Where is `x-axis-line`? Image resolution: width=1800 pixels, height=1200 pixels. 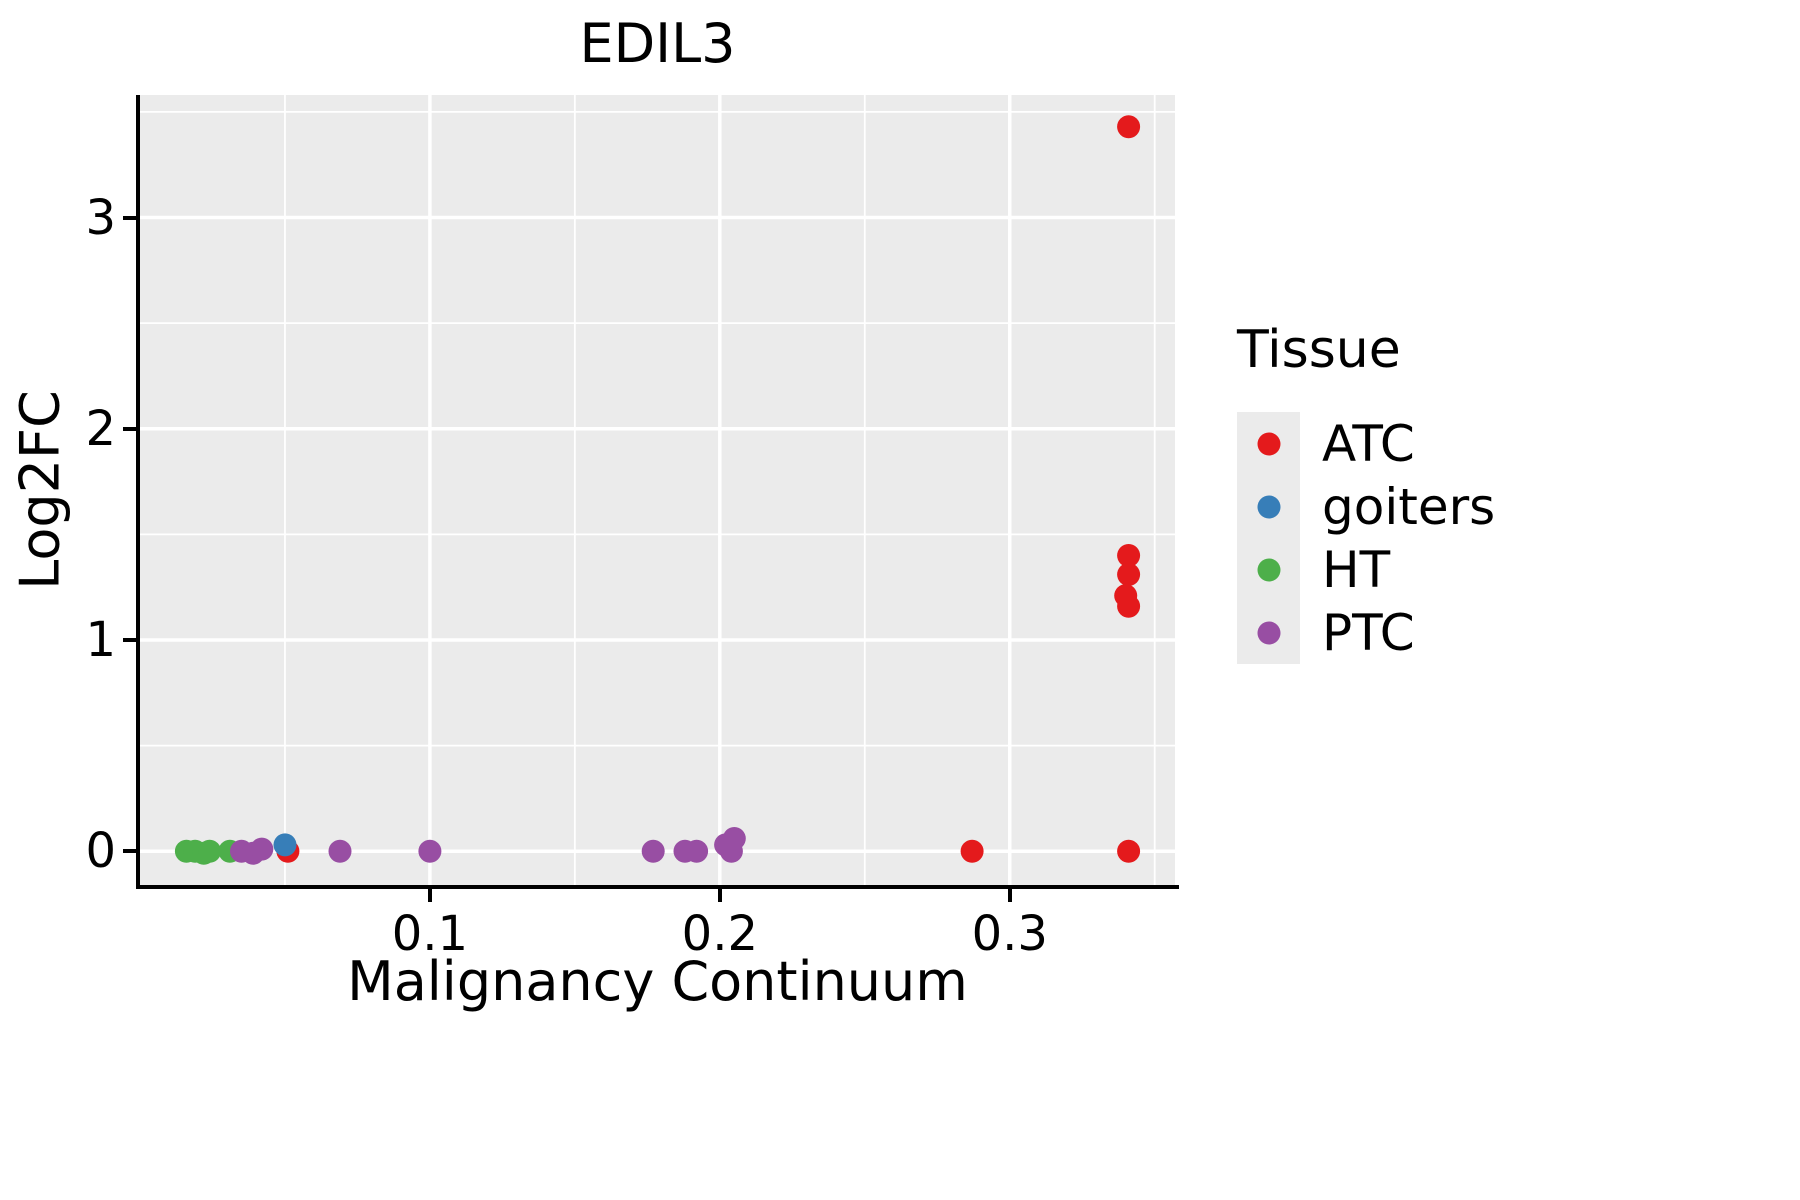
x-axis-line is located at coordinates (657, 887).